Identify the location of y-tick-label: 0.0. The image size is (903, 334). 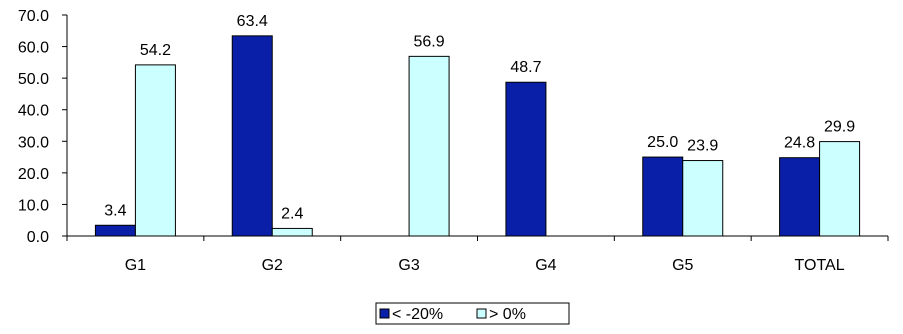
(38, 237).